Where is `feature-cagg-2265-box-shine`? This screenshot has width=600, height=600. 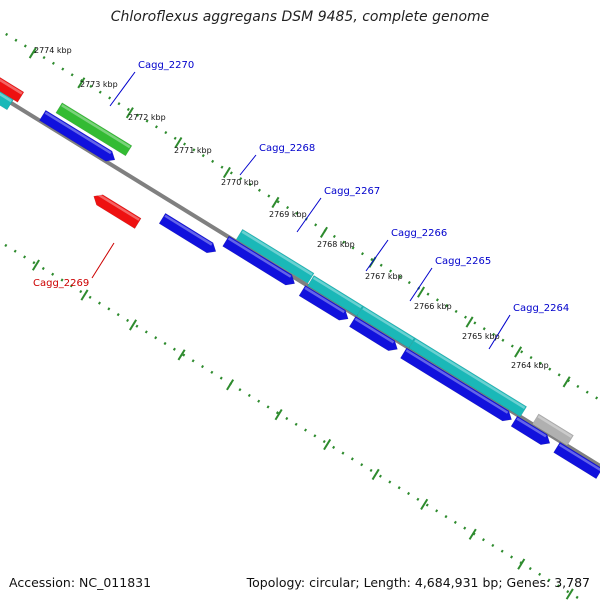 feature-cagg-2265-box-shine is located at coordinates (388, 324).